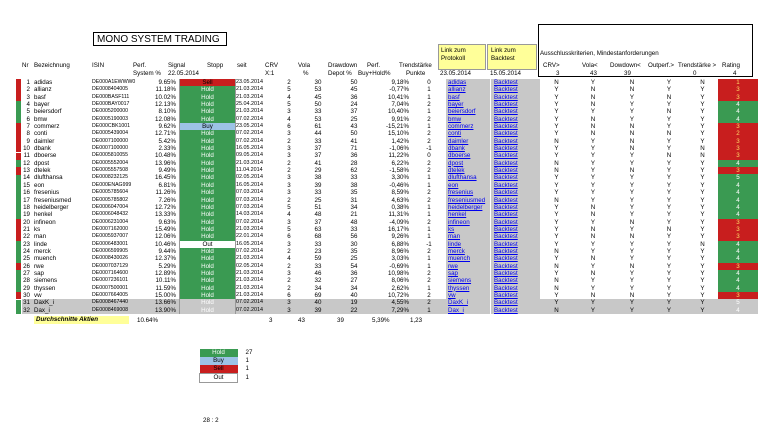 The image size is (770, 425). I want to click on protokoll-header-1: Link zum, so click(453, 50).